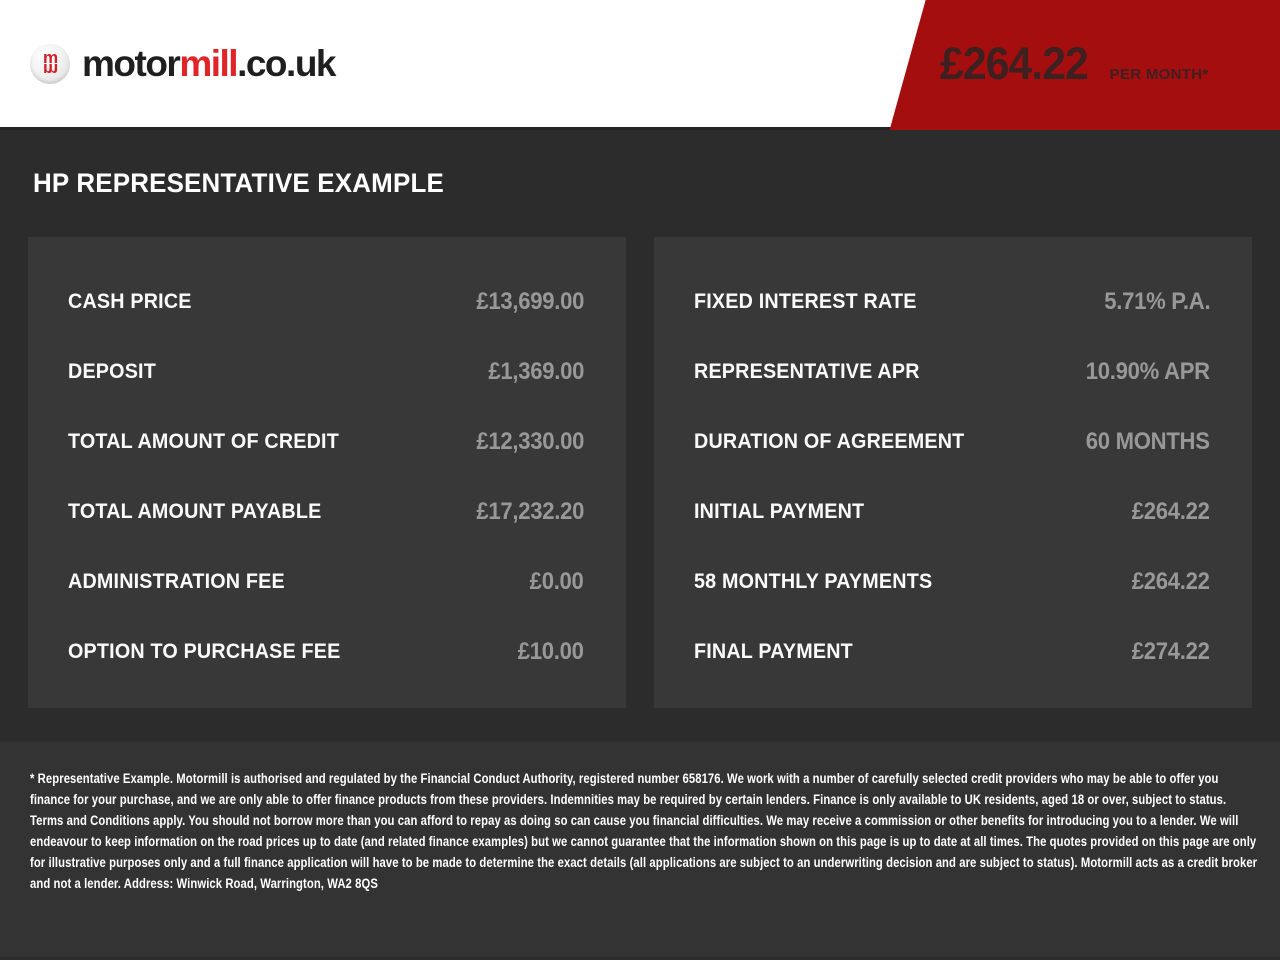 The image size is (1280, 960). I want to click on table-row: OPTION TO PURCHASE FEE £10.00, so click(326, 652).